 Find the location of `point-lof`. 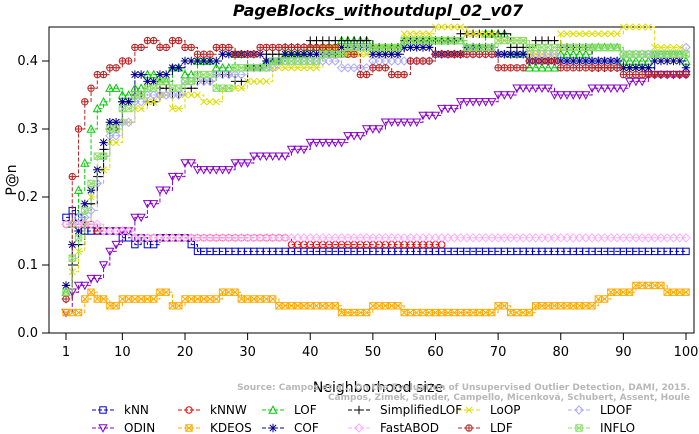

point-lof is located at coordinates (97, 108).